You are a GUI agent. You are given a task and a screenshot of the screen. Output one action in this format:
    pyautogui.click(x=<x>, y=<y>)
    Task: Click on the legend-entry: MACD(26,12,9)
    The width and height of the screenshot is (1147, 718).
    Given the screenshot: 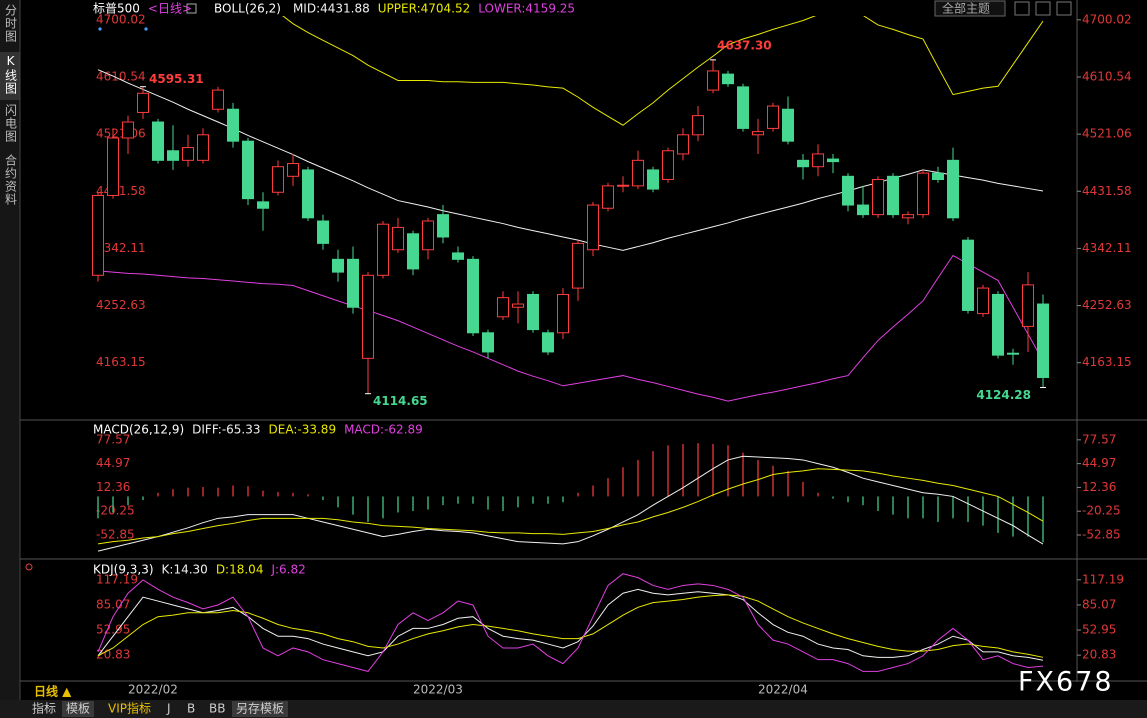 What is the action you would take?
    pyautogui.click(x=138, y=430)
    